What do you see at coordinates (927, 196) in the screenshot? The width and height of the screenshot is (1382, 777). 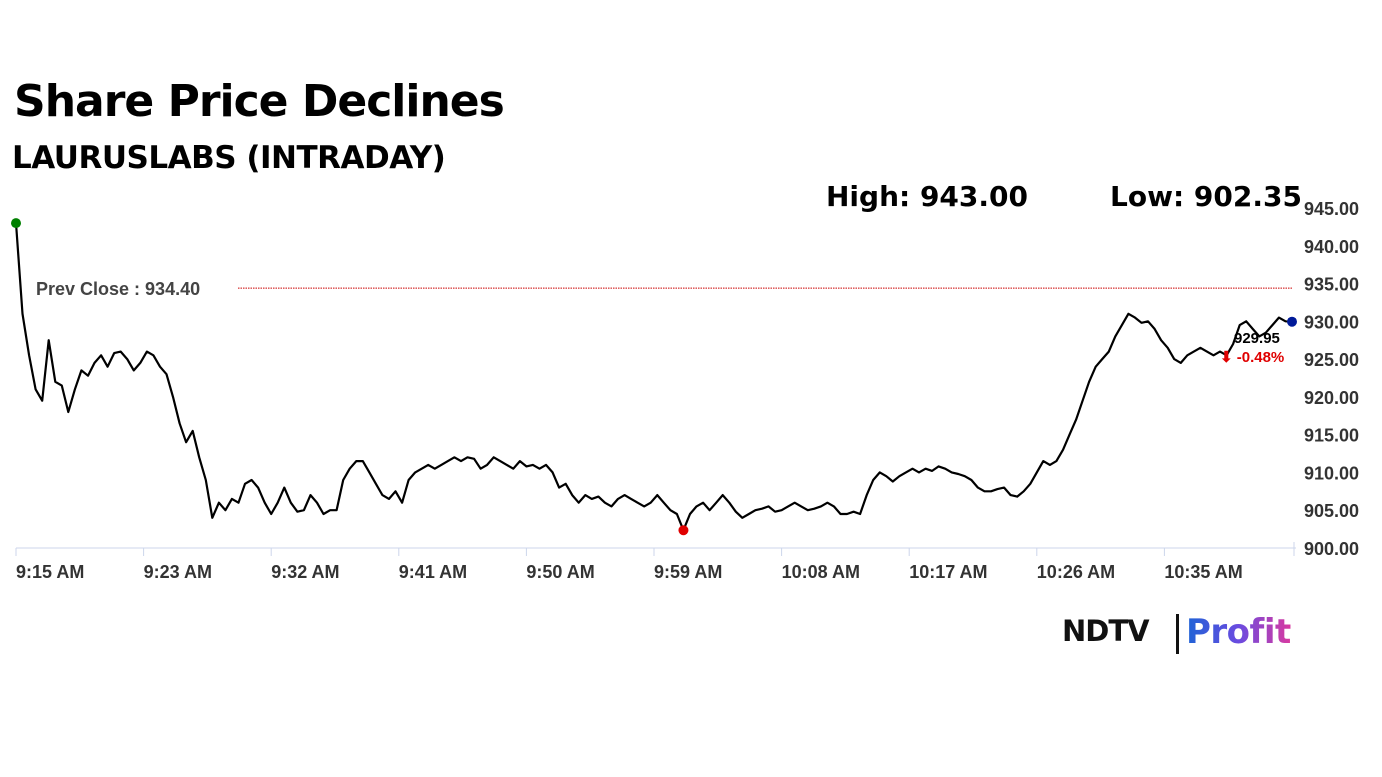 I see `high-label: High: 943.00` at bounding box center [927, 196].